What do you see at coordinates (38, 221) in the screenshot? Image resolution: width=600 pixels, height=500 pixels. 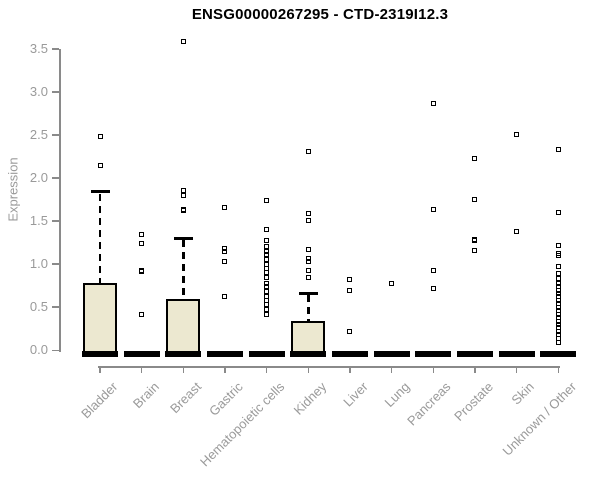 I see `y-tick-label: 1.5` at bounding box center [38, 221].